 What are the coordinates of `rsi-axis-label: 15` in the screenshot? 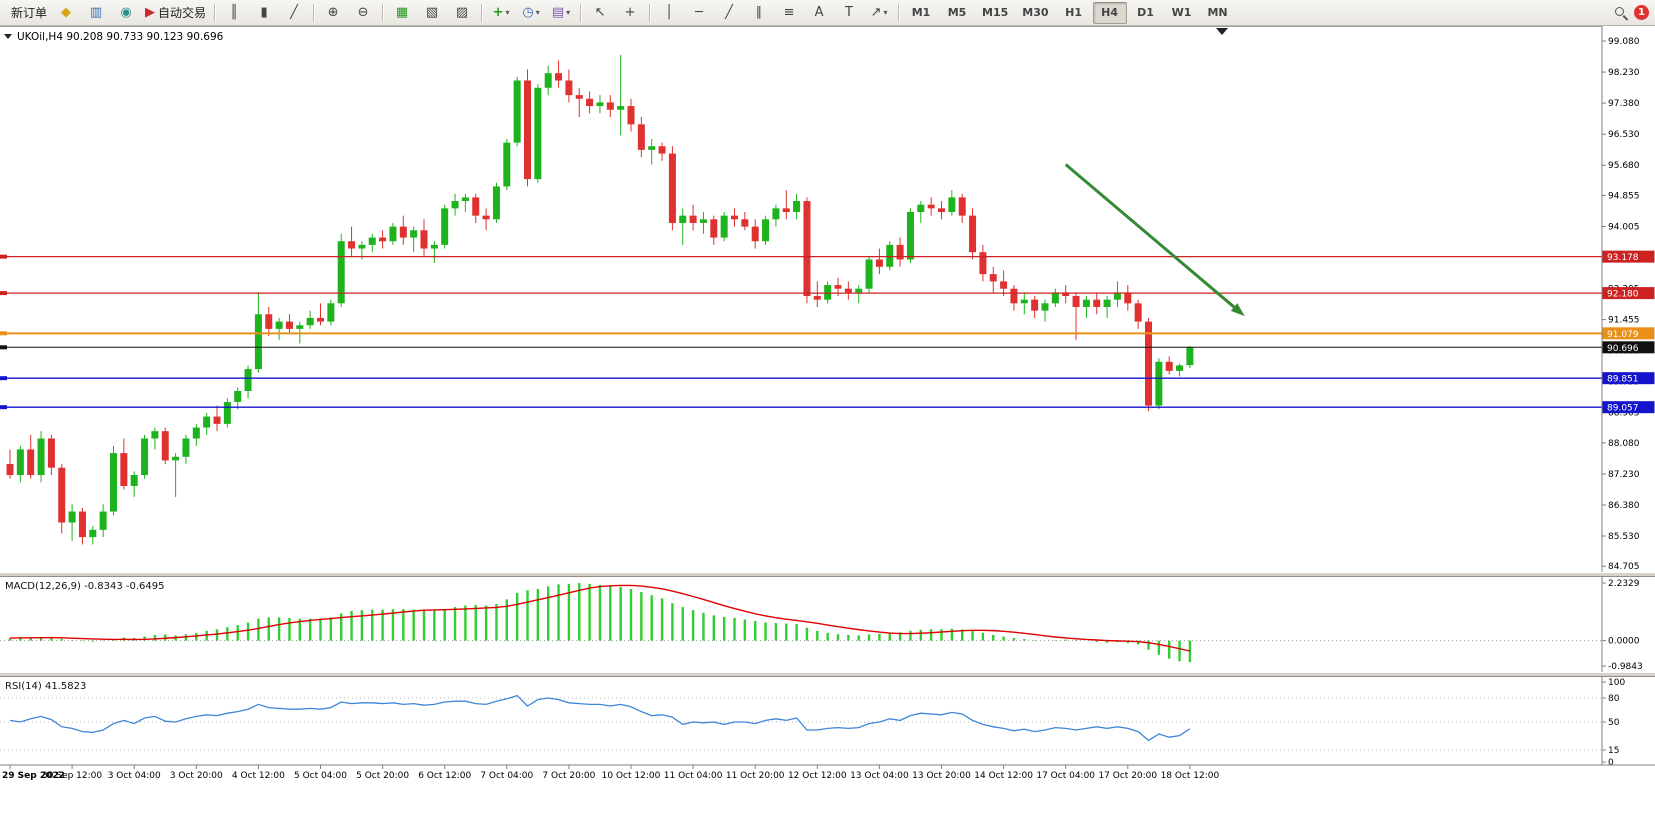 It's located at (1613, 751).